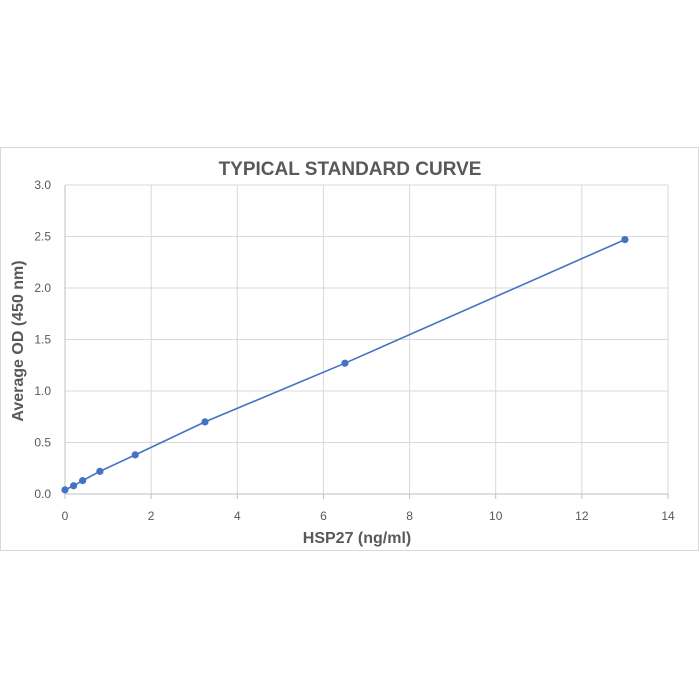  Describe the element at coordinates (151, 516) in the screenshot. I see `x-tick-label: 2` at that location.